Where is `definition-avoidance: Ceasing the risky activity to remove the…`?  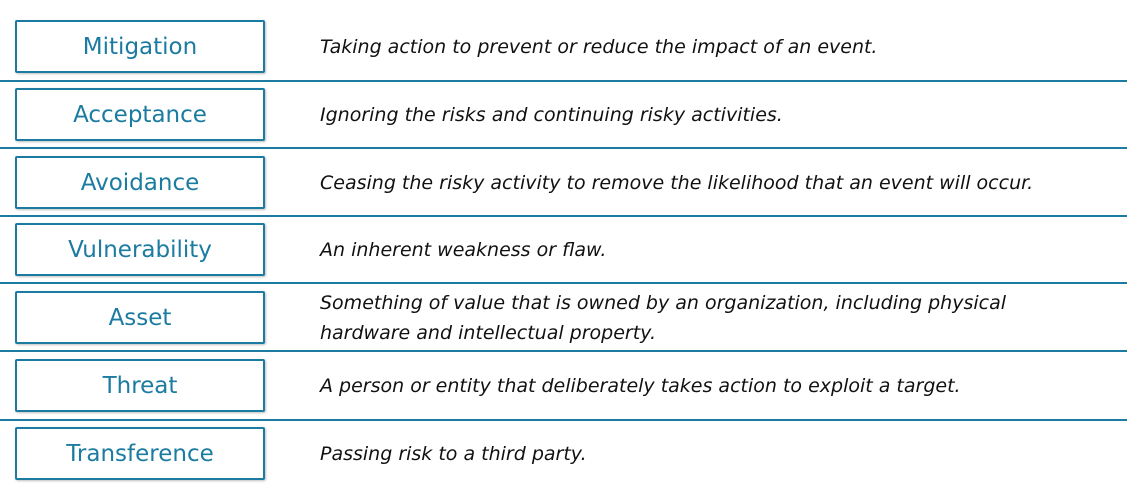
definition-avoidance: Ceasing the risky activity to remove the… is located at coordinates (677, 182).